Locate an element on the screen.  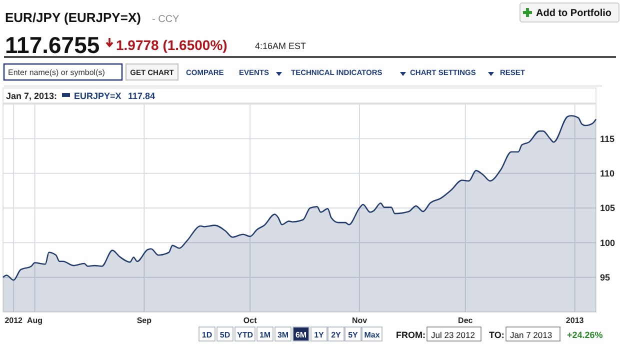
y-tick-label: 100 is located at coordinates (608, 243).